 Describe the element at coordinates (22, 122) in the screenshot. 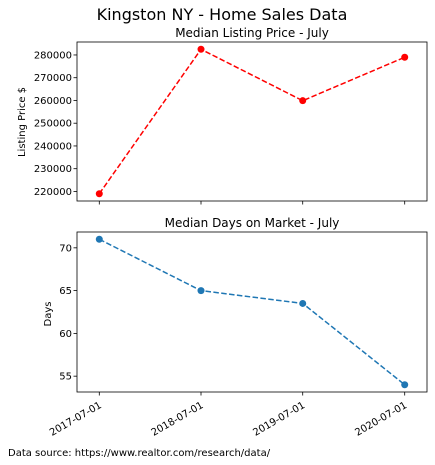

I see `y-axis-label: Listing Price $` at that location.